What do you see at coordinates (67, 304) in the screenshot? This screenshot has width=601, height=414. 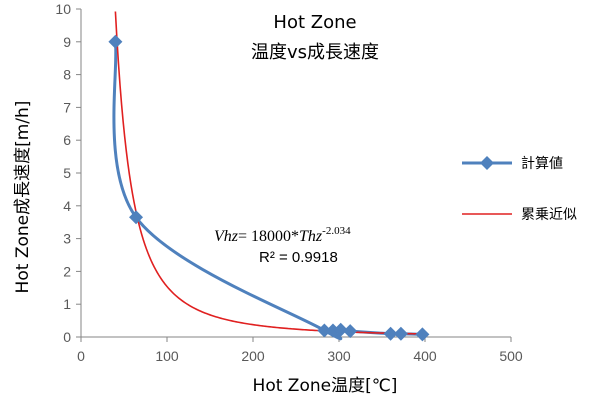 I see `y-tick-label: 1` at bounding box center [67, 304].